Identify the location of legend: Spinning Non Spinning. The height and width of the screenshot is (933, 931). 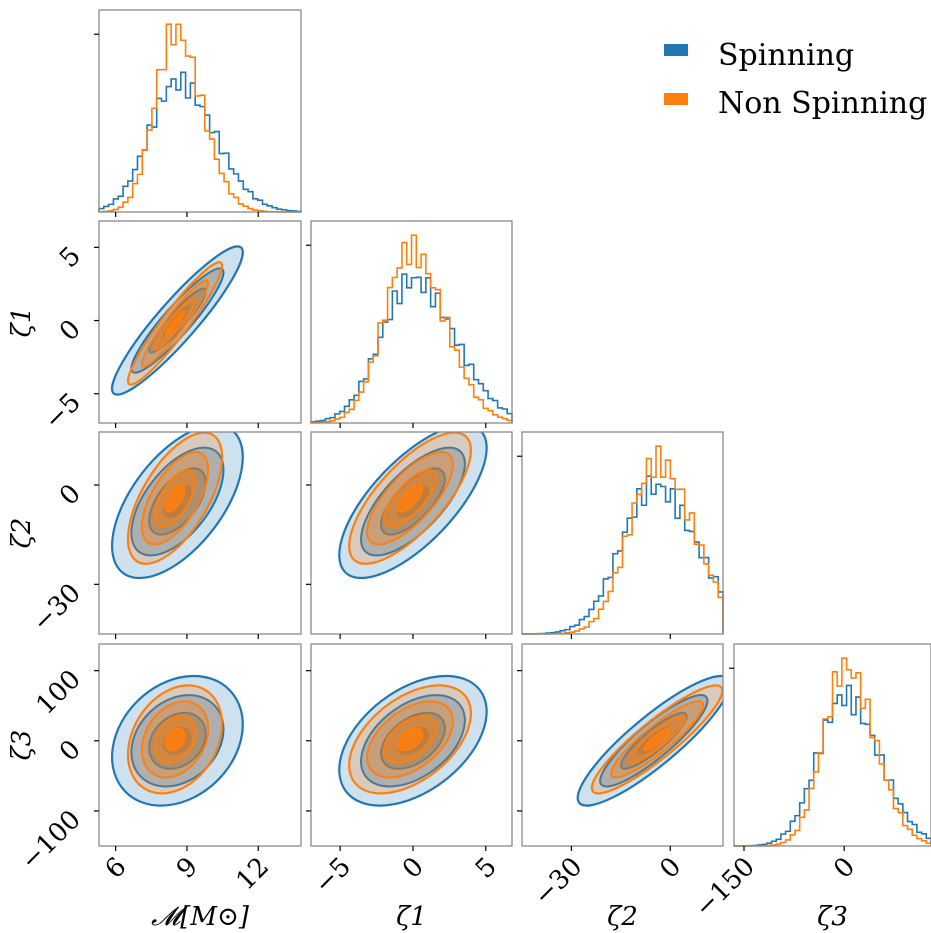
(795, 79).